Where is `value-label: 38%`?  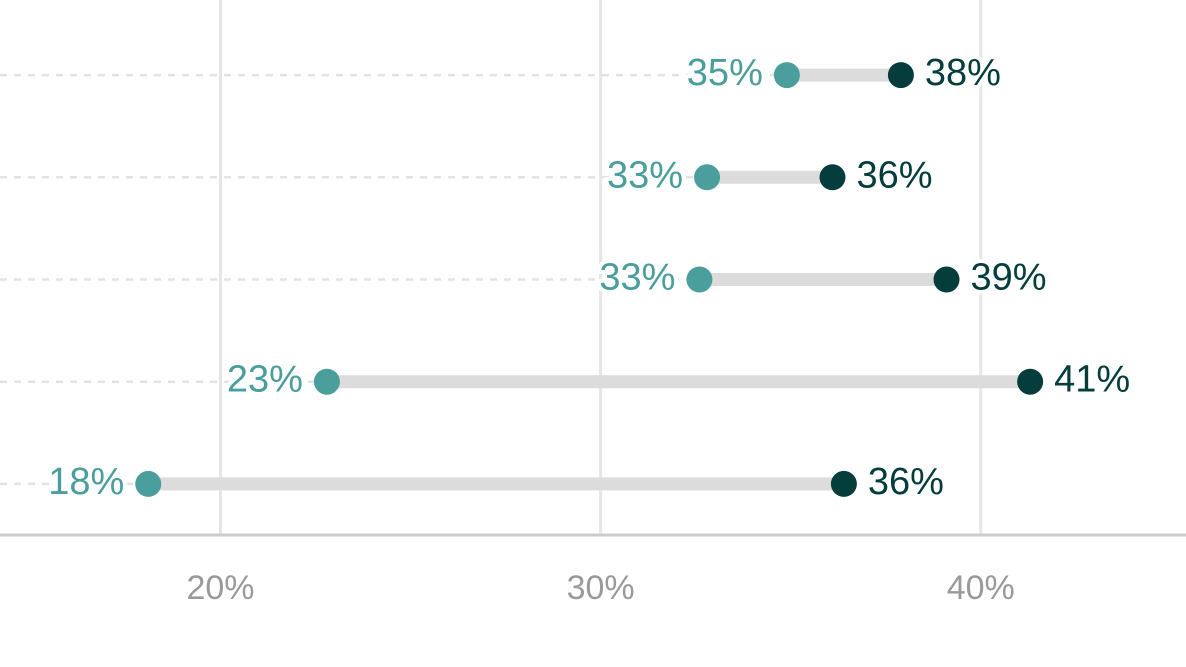
value-label: 38% is located at coordinates (963, 73).